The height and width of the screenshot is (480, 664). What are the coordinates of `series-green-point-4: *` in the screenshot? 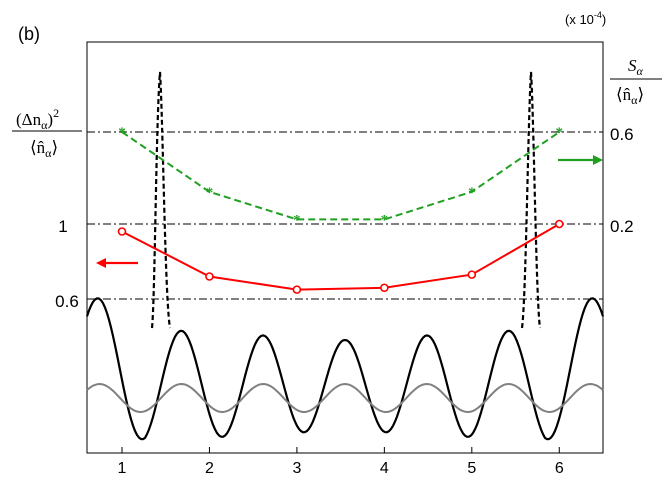 It's located at (385, 220).